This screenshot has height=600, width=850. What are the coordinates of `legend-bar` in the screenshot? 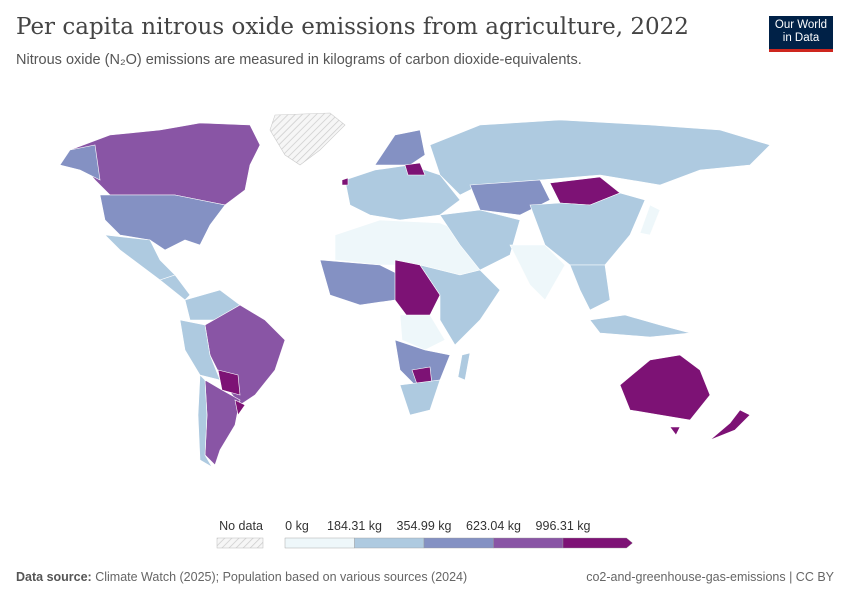 It's located at (424, 543).